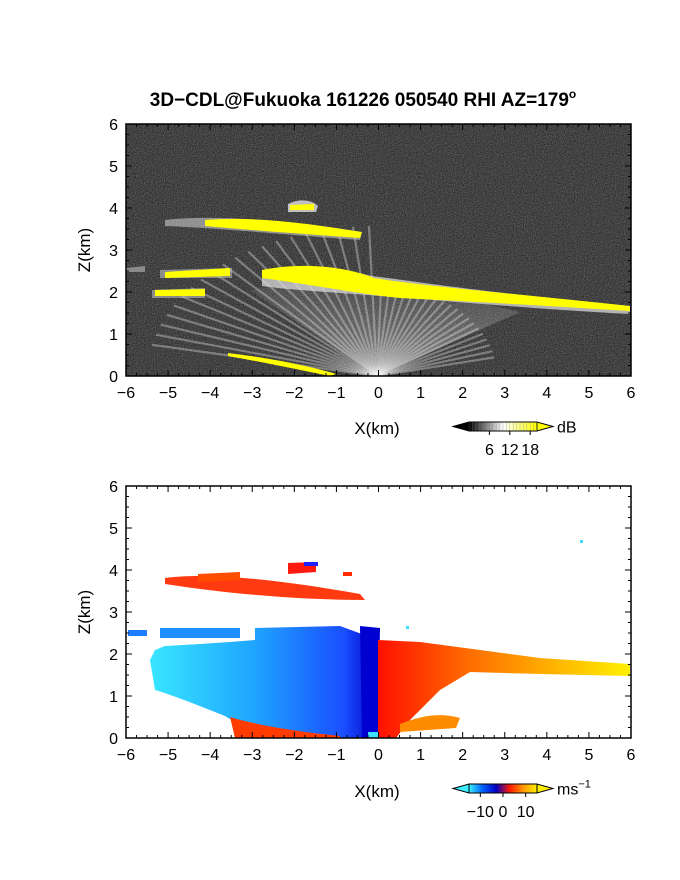 The width and height of the screenshot is (680, 880). Describe the element at coordinates (363, 99) in the screenshot. I see `figure-title: 3D−CDL@Fukuoka 161226 050540 RHI AZ=179o` at that location.